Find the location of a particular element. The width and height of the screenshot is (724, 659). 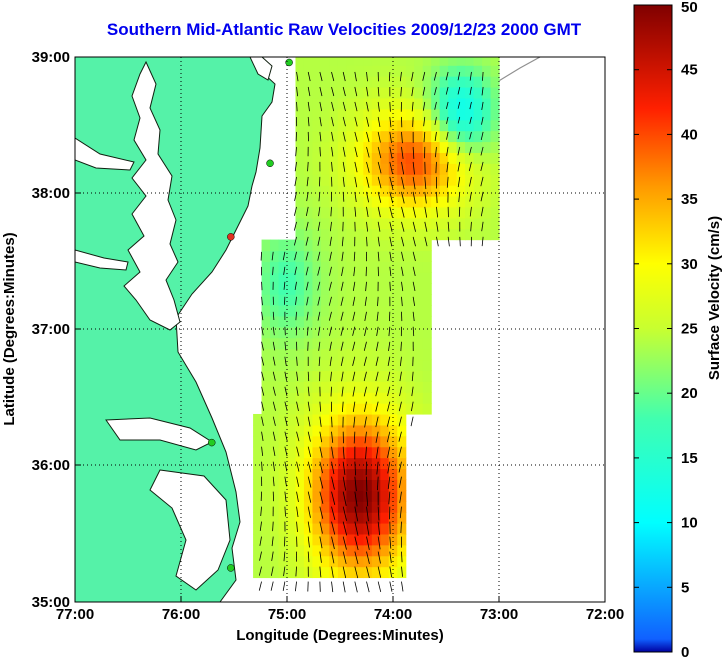

colorbar-tick-label: 20 is located at coordinates (689, 393).